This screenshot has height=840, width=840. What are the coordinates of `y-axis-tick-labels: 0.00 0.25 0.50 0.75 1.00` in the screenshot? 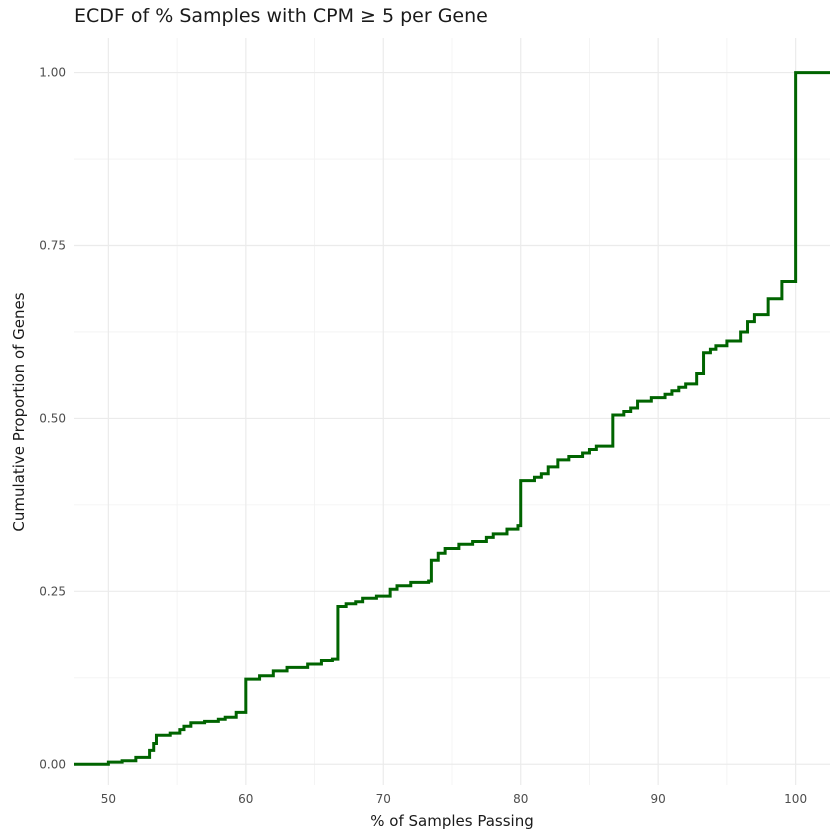 It's located at (52, 419).